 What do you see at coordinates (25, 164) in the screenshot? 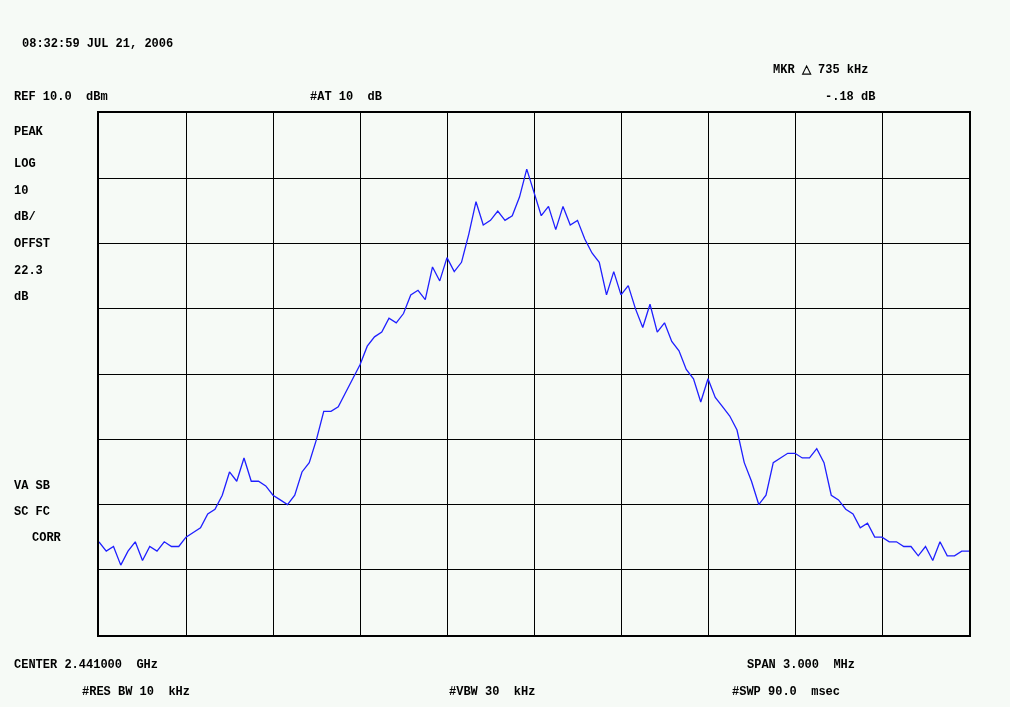
I see `text: LOG` at bounding box center [25, 164].